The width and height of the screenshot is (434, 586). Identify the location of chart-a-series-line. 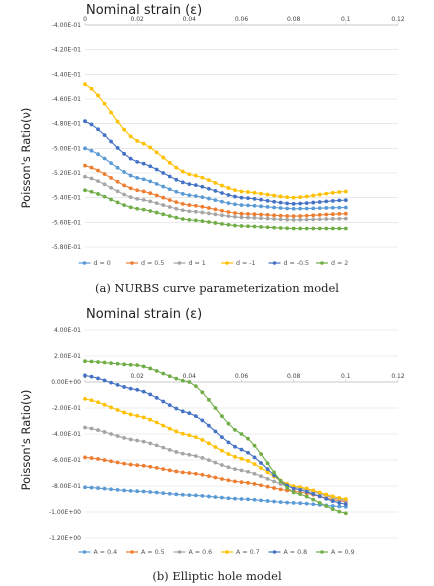
(215, 141).